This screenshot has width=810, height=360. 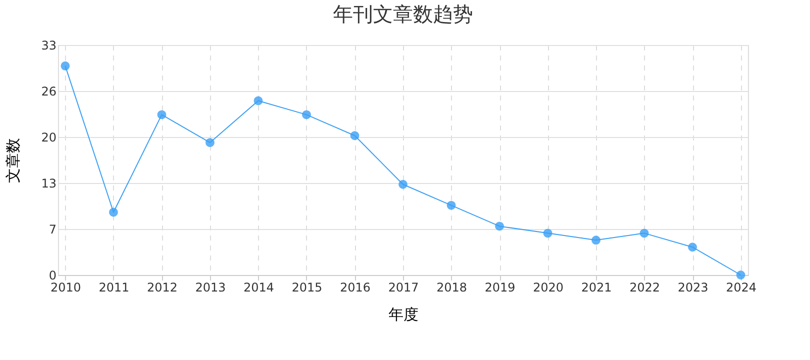 I want to click on chart-title: 年刊文章数趋势, so click(x=403, y=14).